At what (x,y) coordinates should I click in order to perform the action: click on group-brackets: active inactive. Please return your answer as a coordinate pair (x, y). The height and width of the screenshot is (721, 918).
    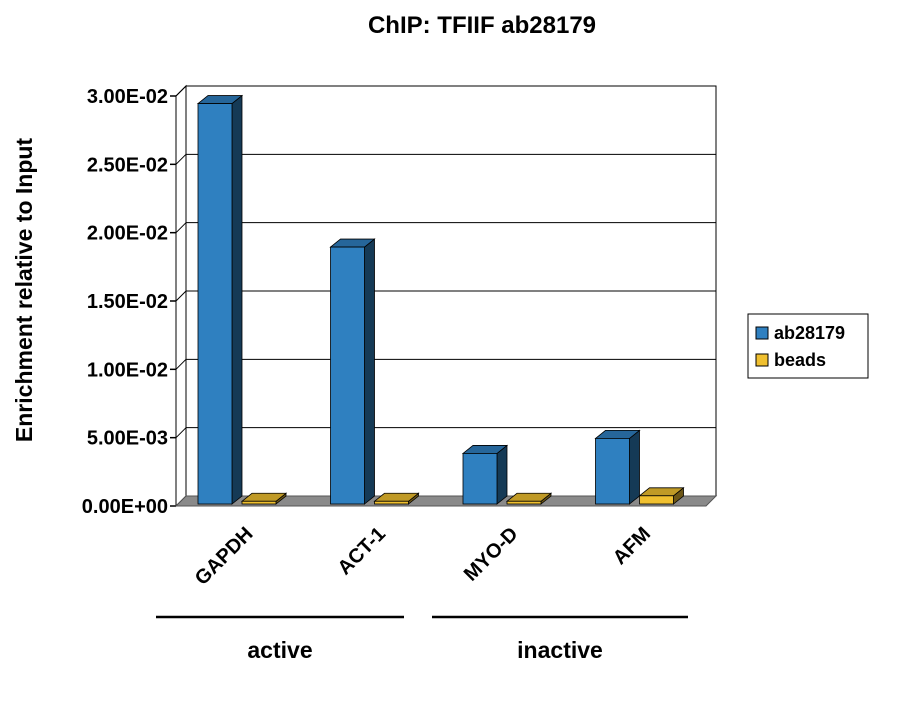
    Looking at the image, I should click on (422, 639).